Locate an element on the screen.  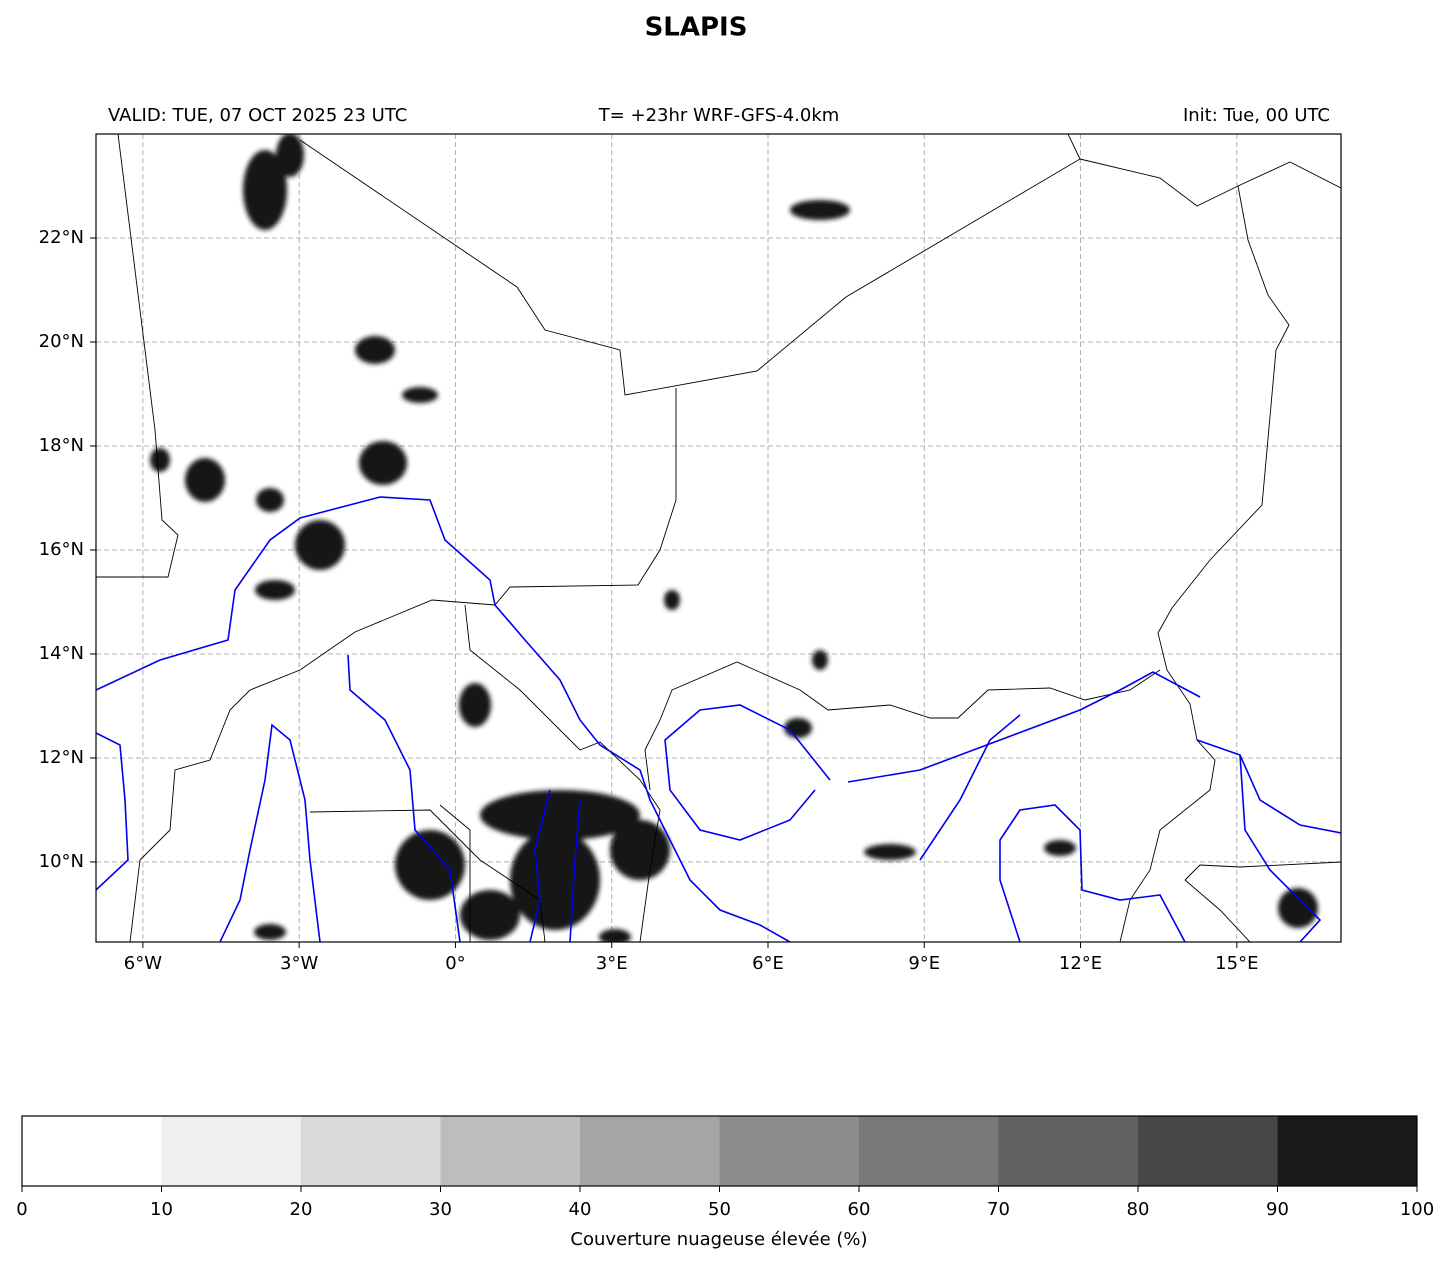
x-tick-label: 0° is located at coordinates (455, 963).